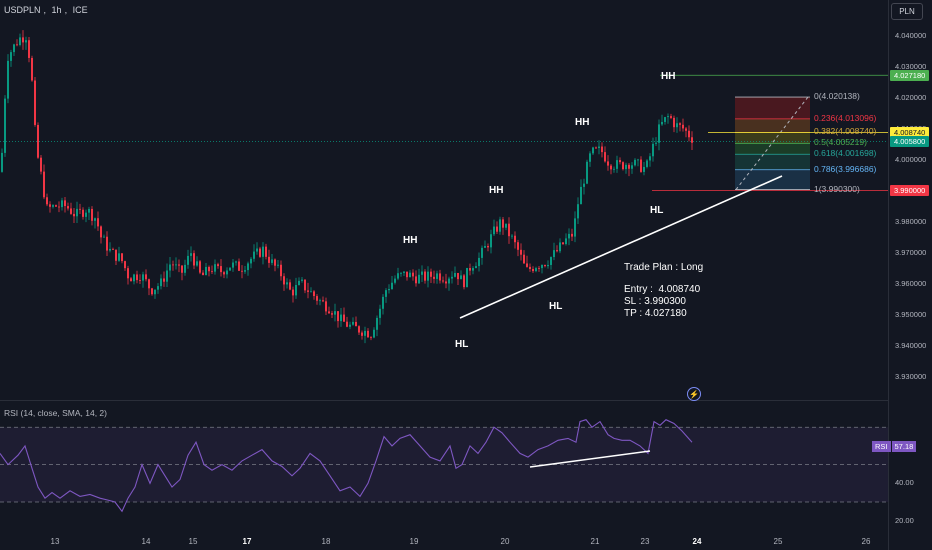 The width and height of the screenshot is (932, 550). Describe the element at coordinates (904, 483) in the screenshot. I see `rsi-tick: 40.00` at that location.